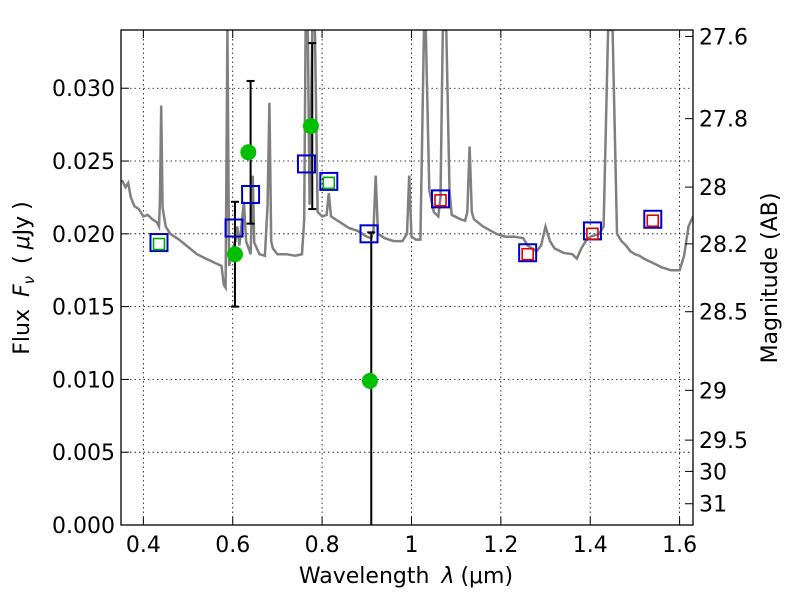  What do you see at coordinates (723, 245) in the screenshot?
I see `y2-tick-label: 28.2` at bounding box center [723, 245].